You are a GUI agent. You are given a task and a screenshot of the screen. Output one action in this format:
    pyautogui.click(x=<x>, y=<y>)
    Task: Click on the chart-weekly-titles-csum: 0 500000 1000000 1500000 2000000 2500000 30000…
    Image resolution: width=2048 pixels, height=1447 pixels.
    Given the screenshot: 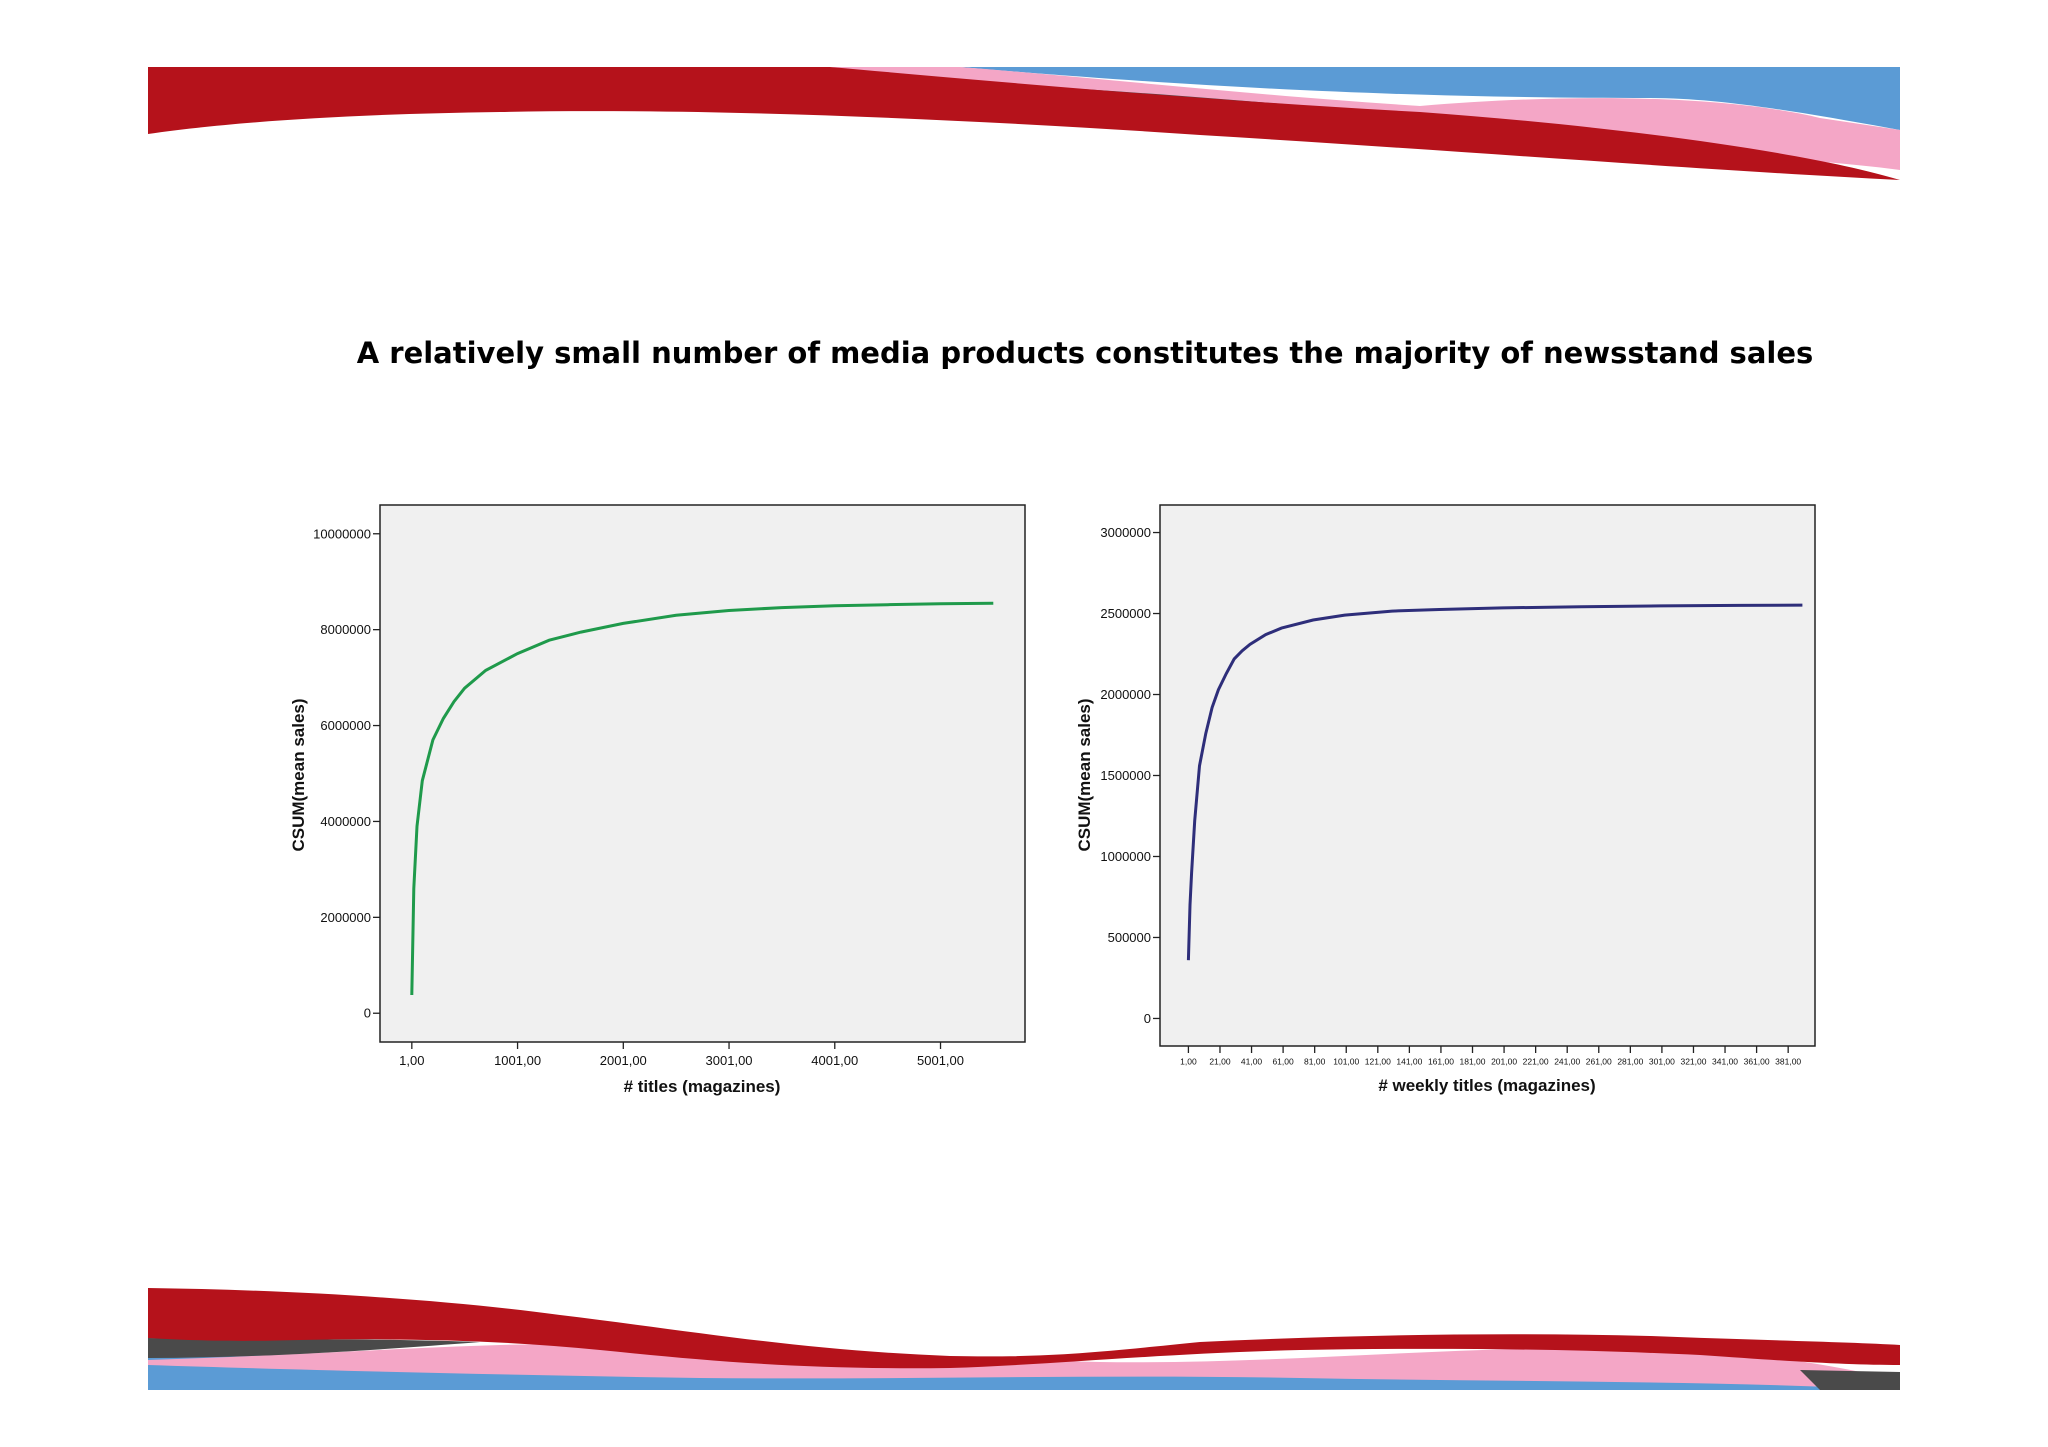 What is the action you would take?
    pyautogui.click(x=1445, y=799)
    